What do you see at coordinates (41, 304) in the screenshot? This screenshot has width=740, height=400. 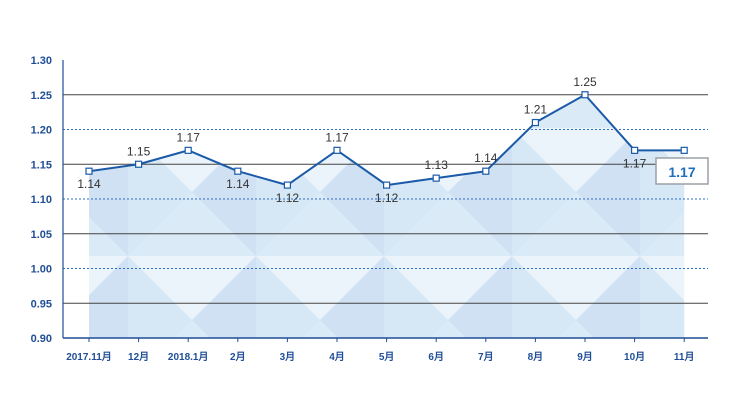 I see `y-tick-label: 0.95` at bounding box center [41, 304].